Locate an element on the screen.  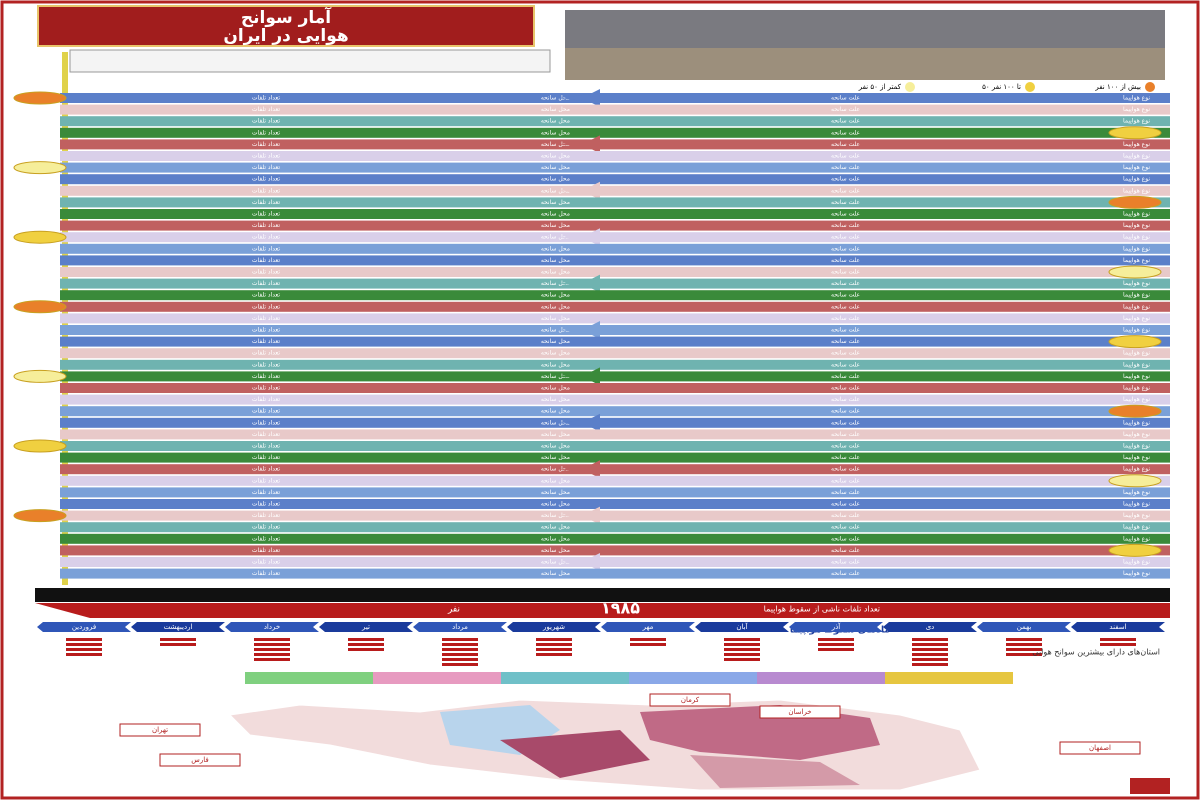
total-value: ۱۹۸۵ is located at coordinates (620, 608).